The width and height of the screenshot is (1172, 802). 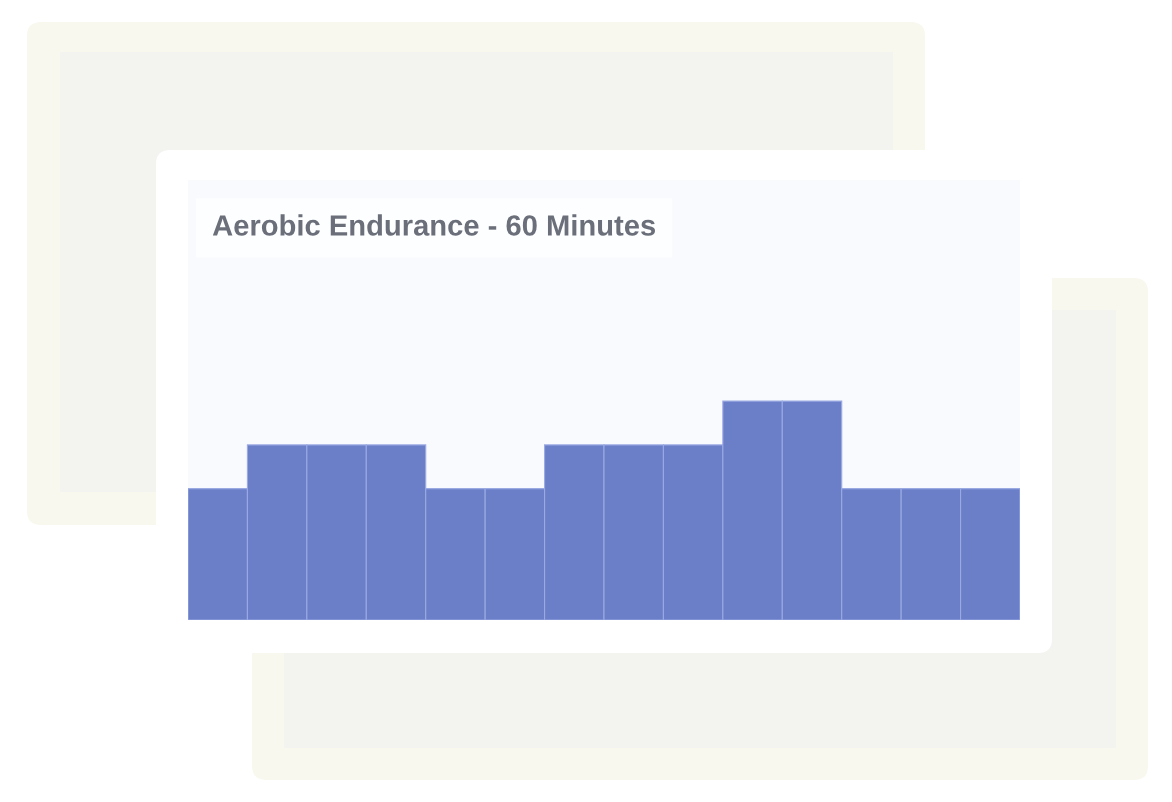 I want to click on chart-title: Aerobic Endurance - 60 Minutes, so click(x=434, y=225).